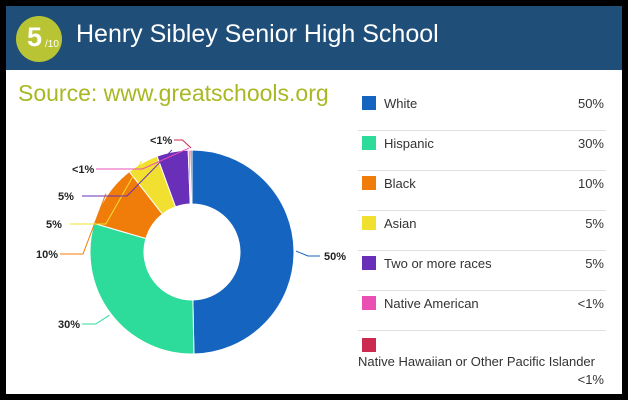 The height and width of the screenshot is (400, 628). What do you see at coordinates (369, 345) in the screenshot?
I see `legend-swatch-native-hawaiian-or-other-pacific-islander` at bounding box center [369, 345].